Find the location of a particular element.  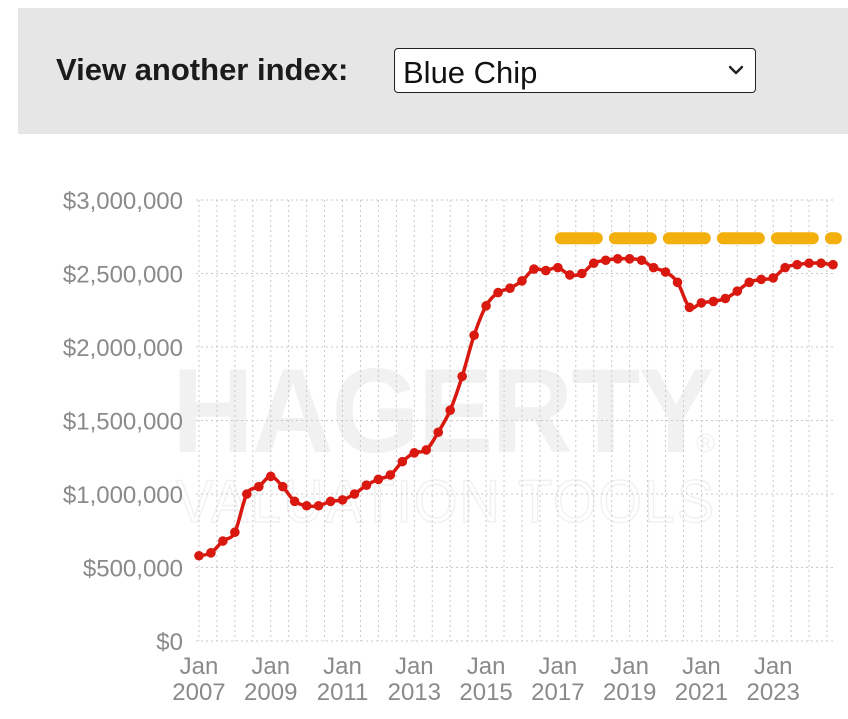

x-tick-label-year: 2009 is located at coordinates (270, 692).